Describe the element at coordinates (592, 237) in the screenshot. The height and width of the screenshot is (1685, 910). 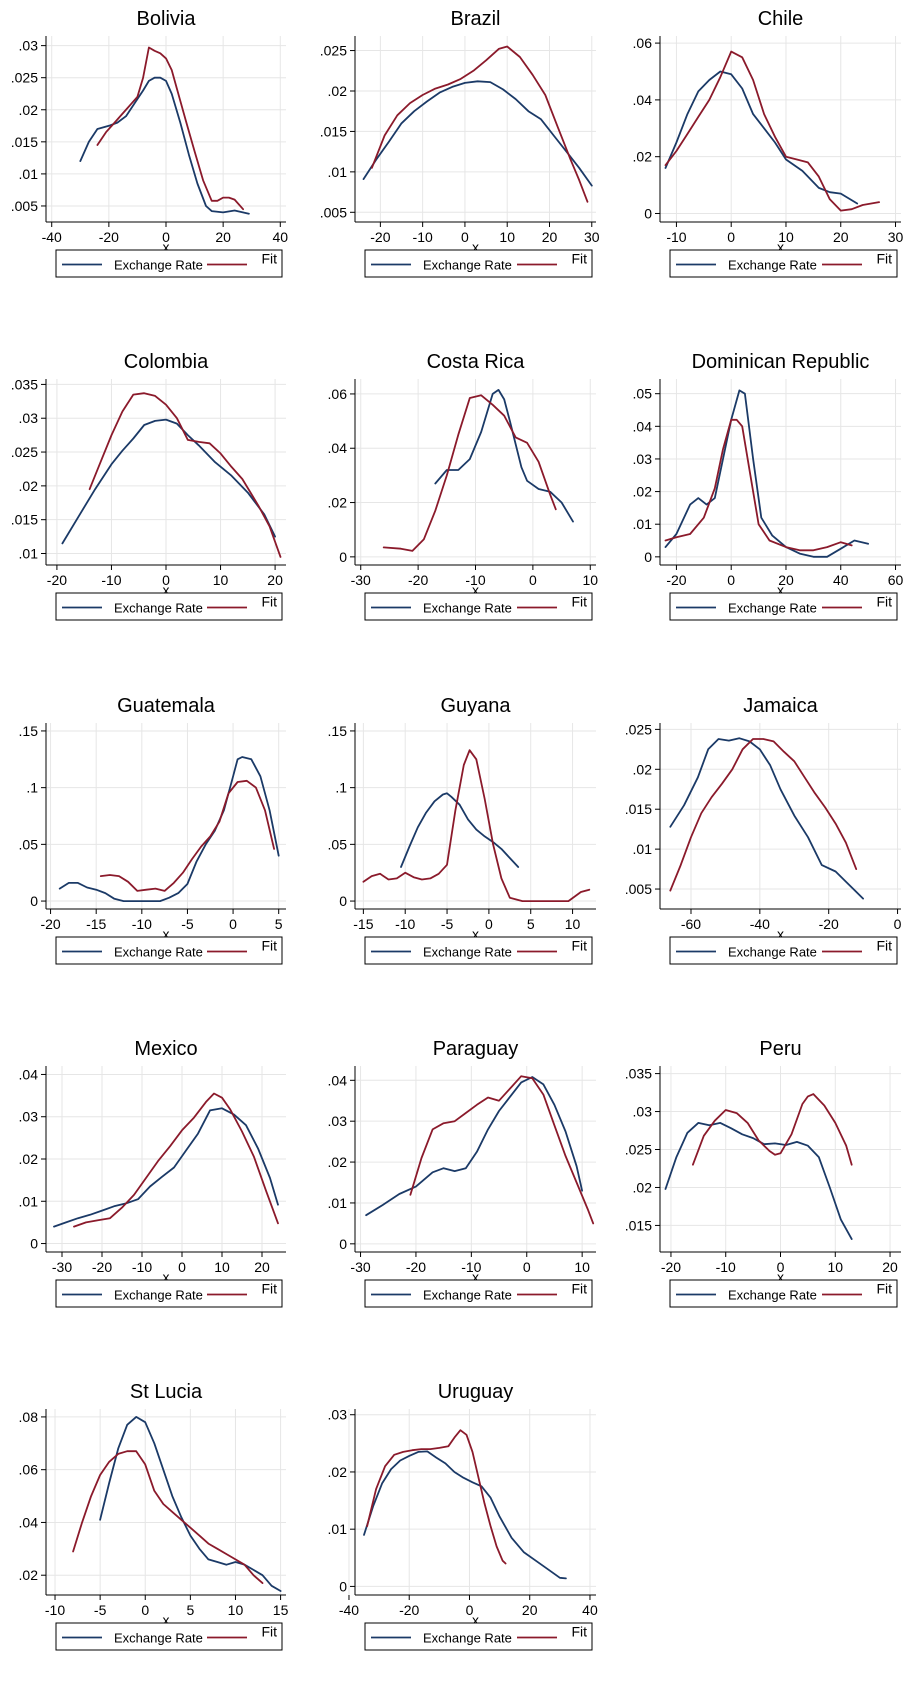
I see `x-tick-label: 30` at that location.